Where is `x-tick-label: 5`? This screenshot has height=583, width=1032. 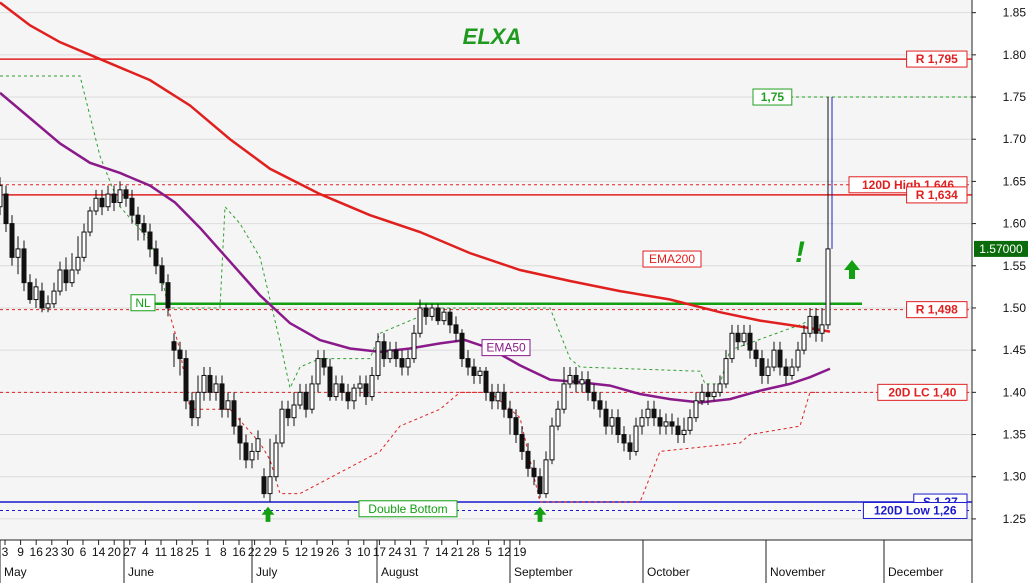 x-tick-label: 5 is located at coordinates (488, 552).